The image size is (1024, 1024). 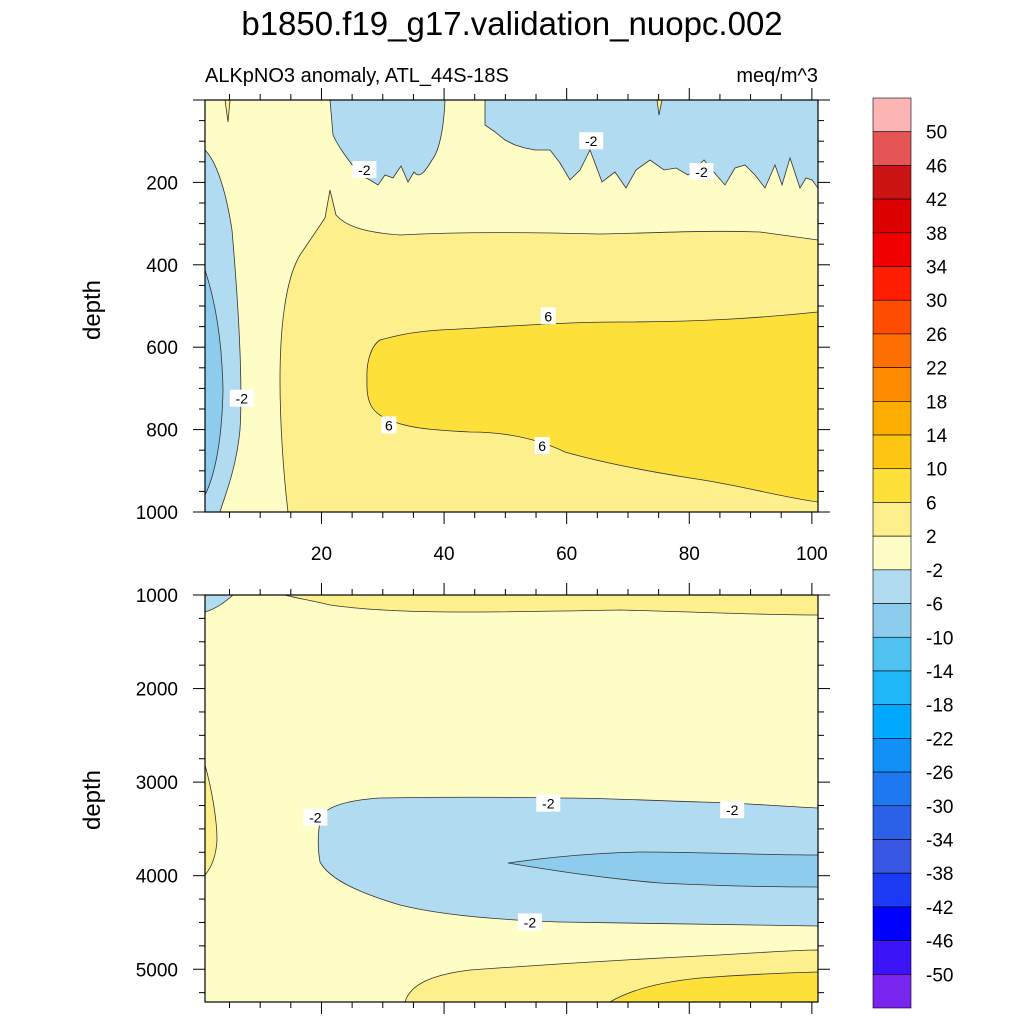 I want to click on colorbar-label: 14, so click(x=937, y=436).